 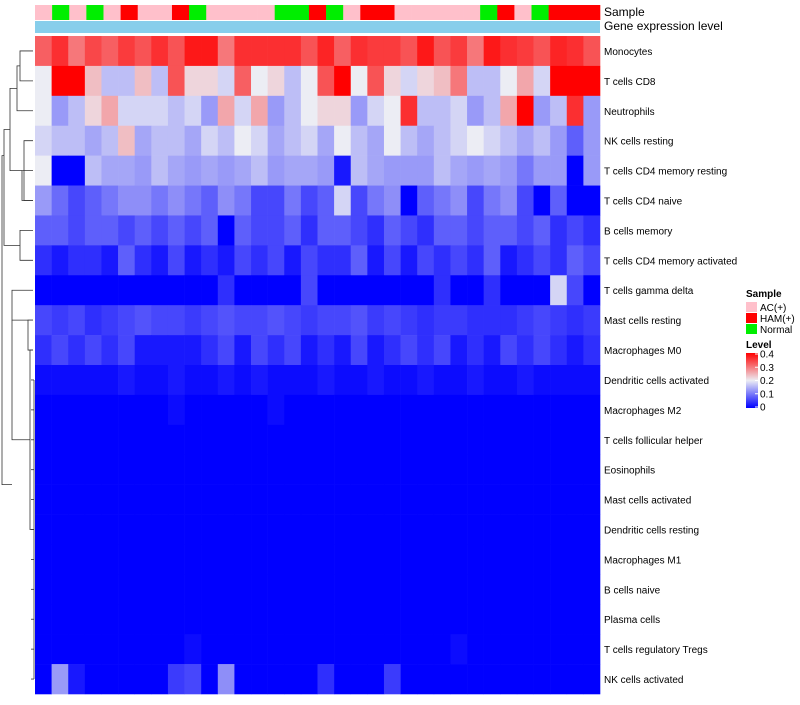 What do you see at coordinates (656, 650) in the screenshot?
I see `row-label: T cells regulatory Tregs` at bounding box center [656, 650].